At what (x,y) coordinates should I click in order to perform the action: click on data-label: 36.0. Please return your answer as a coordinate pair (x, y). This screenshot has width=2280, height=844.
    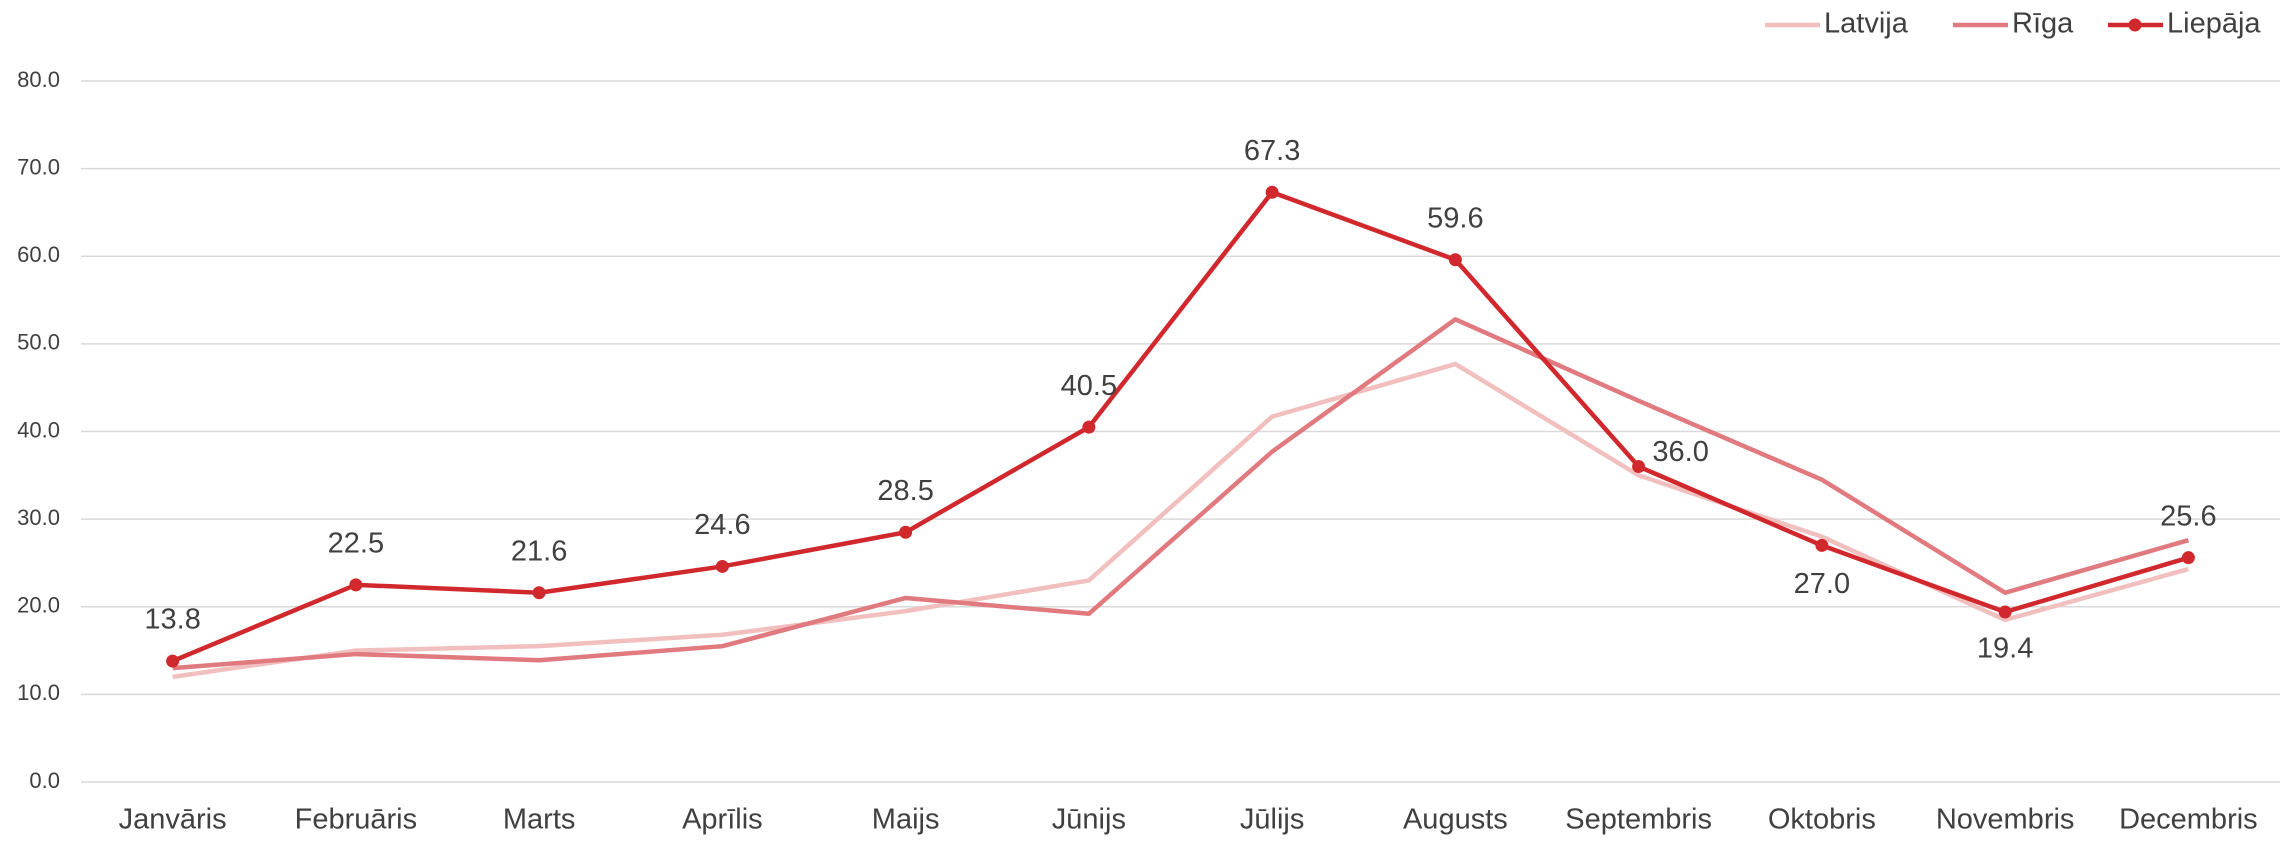
    Looking at the image, I should click on (1680, 452).